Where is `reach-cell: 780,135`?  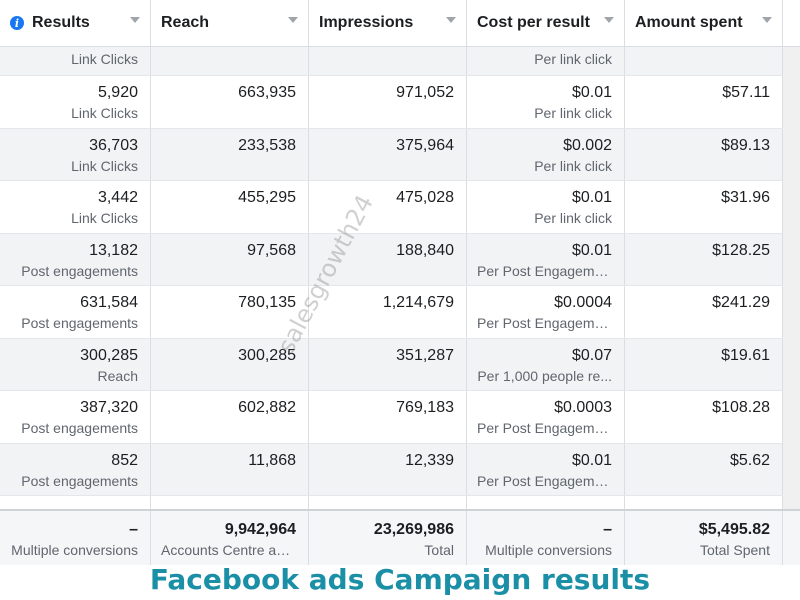
reach-cell: 780,135 is located at coordinates (230, 312).